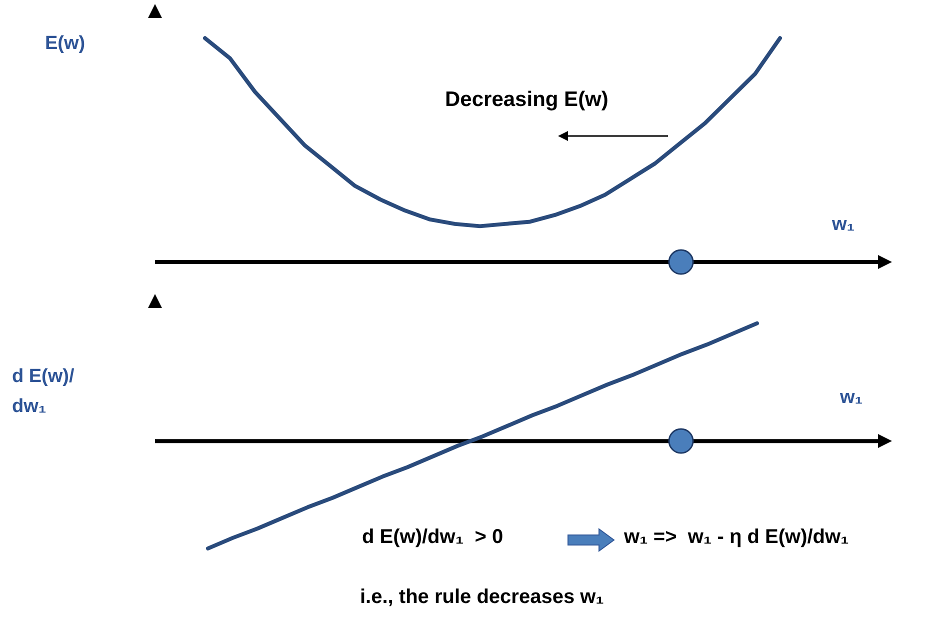 This screenshot has width=933, height=619. What do you see at coordinates (736, 537) in the screenshot?
I see `annotation: w₁ => w₁ - η d E(w)/dw₁` at bounding box center [736, 537].